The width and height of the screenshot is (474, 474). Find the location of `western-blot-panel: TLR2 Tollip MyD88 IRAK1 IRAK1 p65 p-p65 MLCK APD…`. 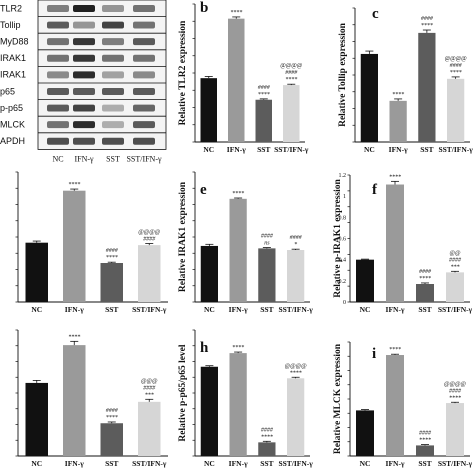

western-blot-panel: TLR2 Tollip MyD88 IRAK1 IRAK1 p65 p-p65 MLCK APD… is located at coordinates (83, 81).